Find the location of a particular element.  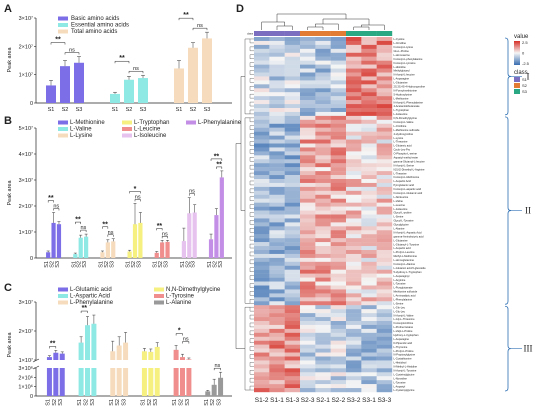

row-label: L-Glu-Leu is located at coordinates (400, 311).